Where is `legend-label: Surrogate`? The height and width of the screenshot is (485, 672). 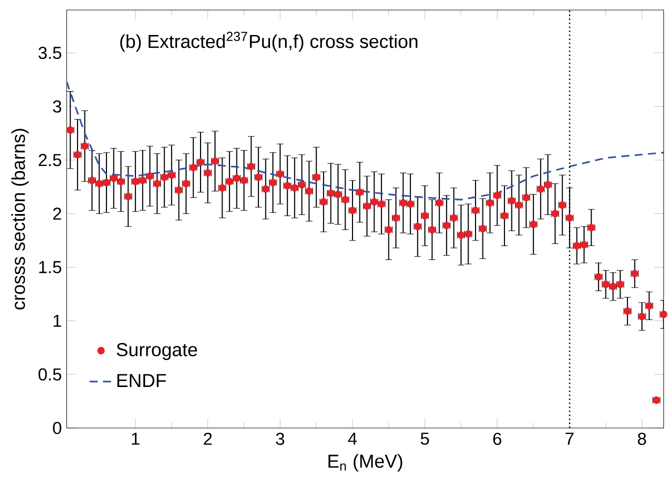
legend-label: Surrogate is located at coordinates (157, 351).